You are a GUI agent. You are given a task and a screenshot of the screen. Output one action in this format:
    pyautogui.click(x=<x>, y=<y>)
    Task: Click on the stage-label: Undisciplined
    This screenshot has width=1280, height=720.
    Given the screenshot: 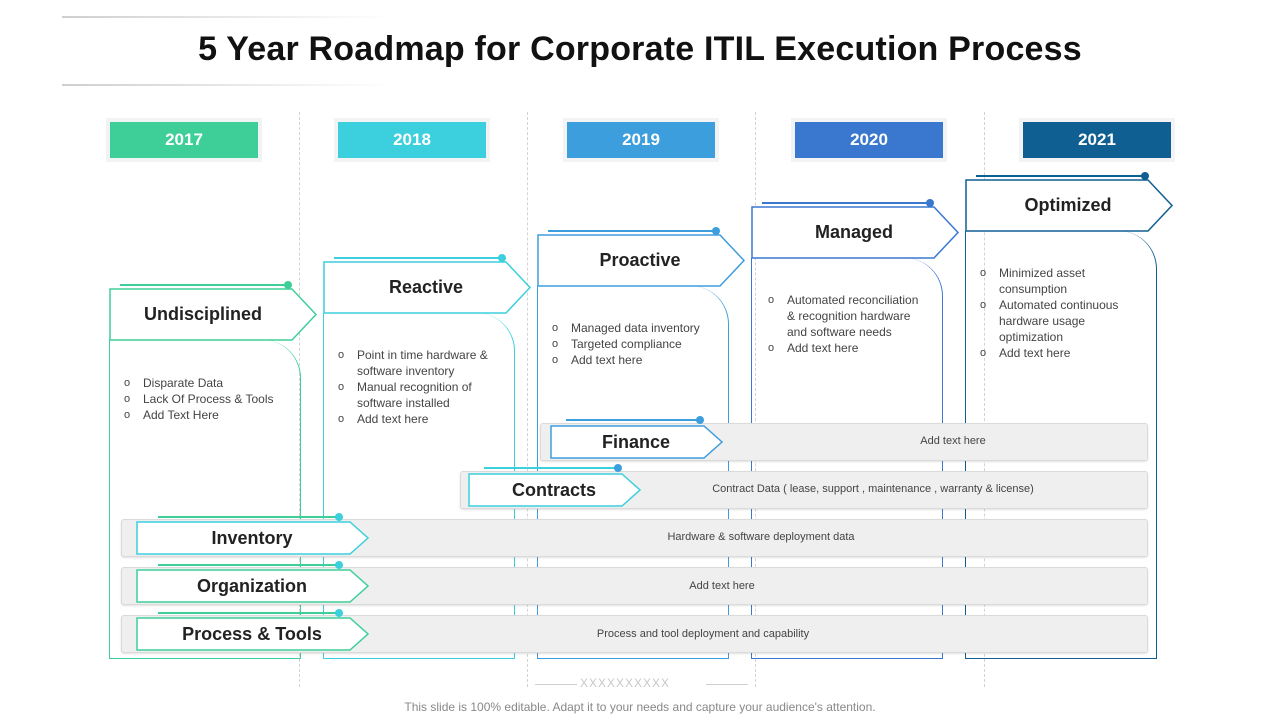 What is the action you would take?
    pyautogui.click(x=202, y=314)
    